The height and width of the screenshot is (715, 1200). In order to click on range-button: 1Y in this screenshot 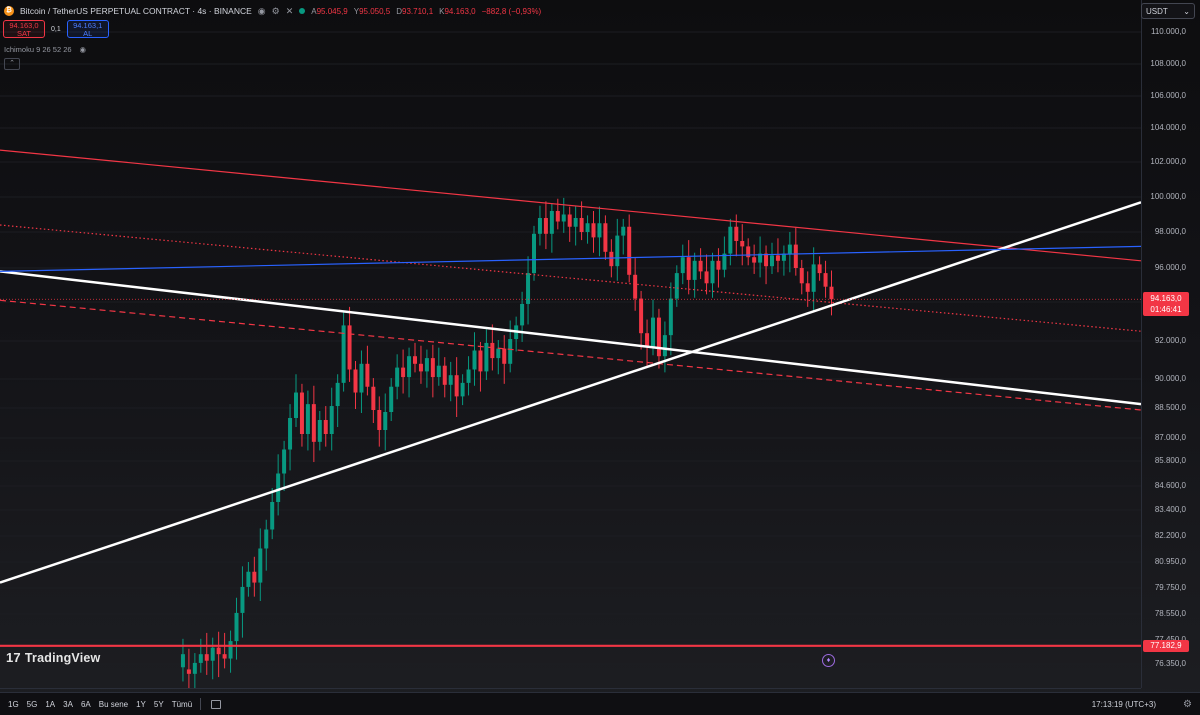, I will do `click(141, 704)`.